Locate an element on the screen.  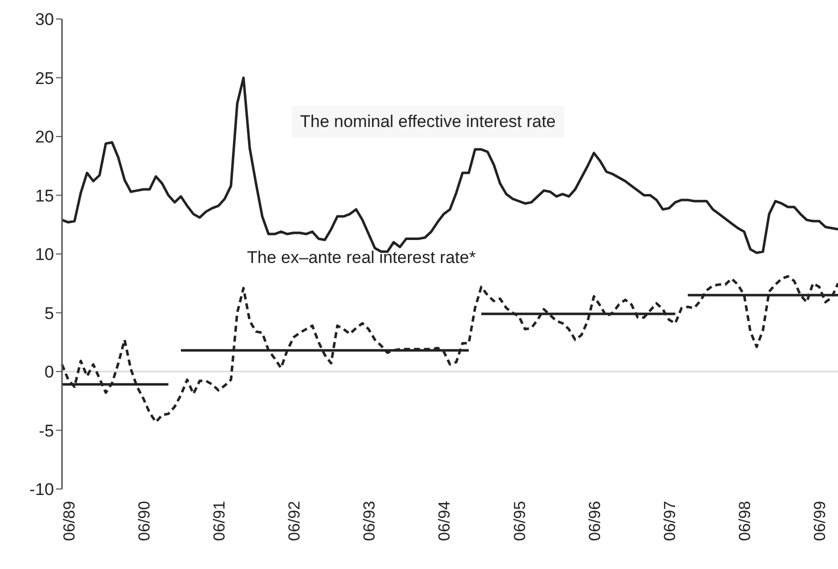
x-tick-label: 06/98 is located at coordinates (745, 521).